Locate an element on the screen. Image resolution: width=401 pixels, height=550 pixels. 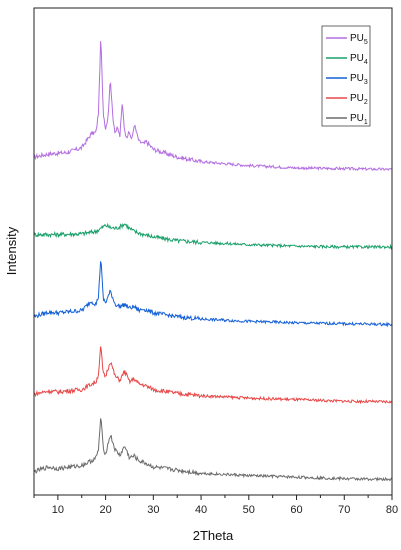
x-tick-label: 30 is located at coordinates (153, 510).